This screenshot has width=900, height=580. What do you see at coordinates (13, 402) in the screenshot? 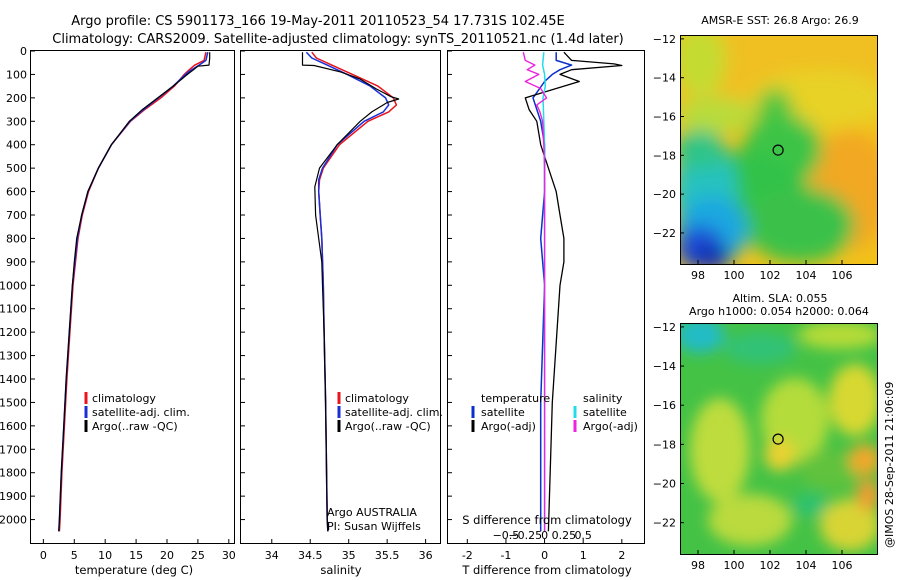
I see `depth-tick-label: 1500` at bounding box center [13, 402].